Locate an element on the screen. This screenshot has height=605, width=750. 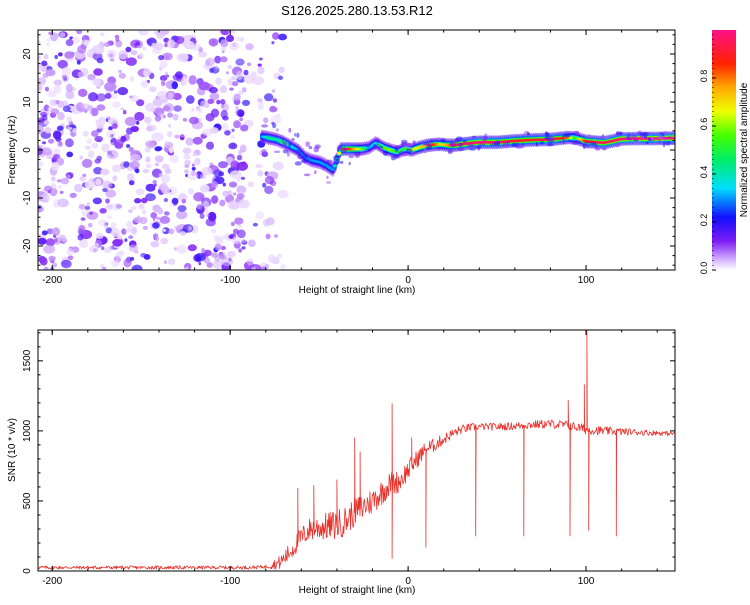
chart-title: S126.2025.280.13.53.R12 is located at coordinates (357, 10).